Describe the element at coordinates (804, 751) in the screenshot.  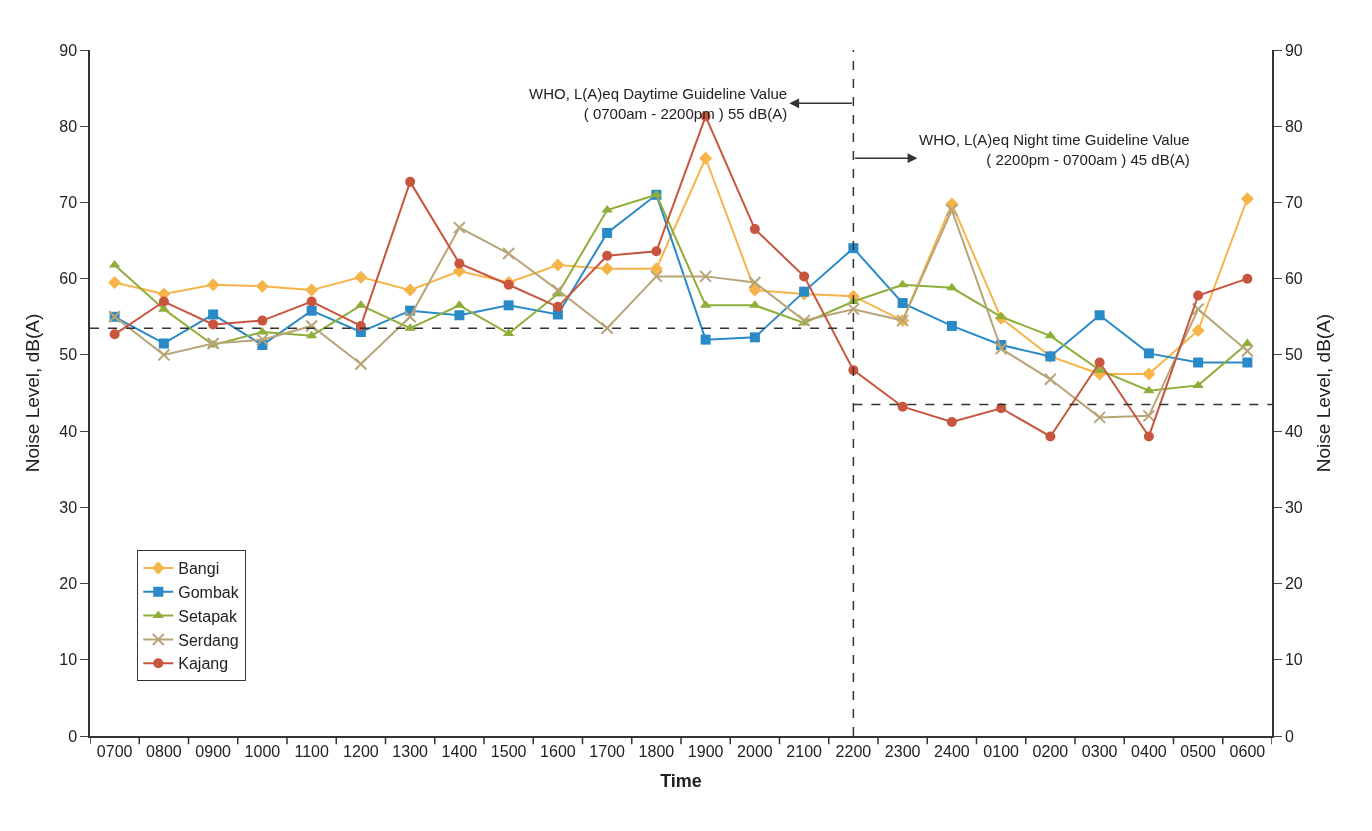
I see `x-tick-label: 2100` at that location.